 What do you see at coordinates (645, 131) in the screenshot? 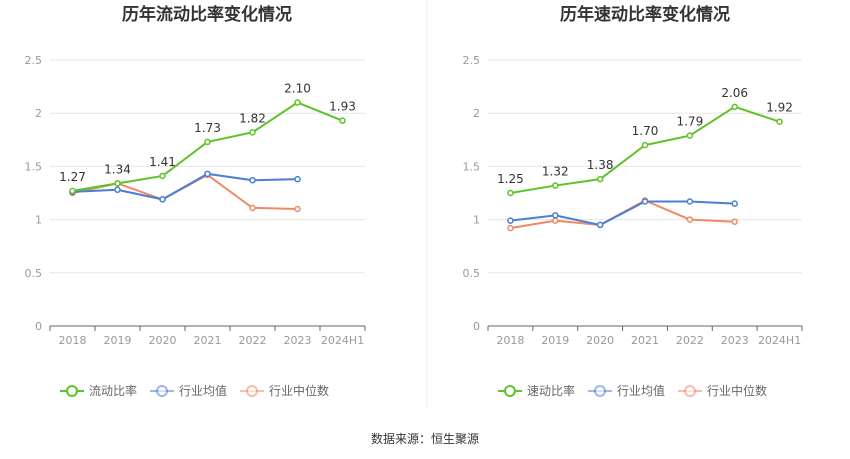
I see `data-label: 1.70` at bounding box center [645, 131].